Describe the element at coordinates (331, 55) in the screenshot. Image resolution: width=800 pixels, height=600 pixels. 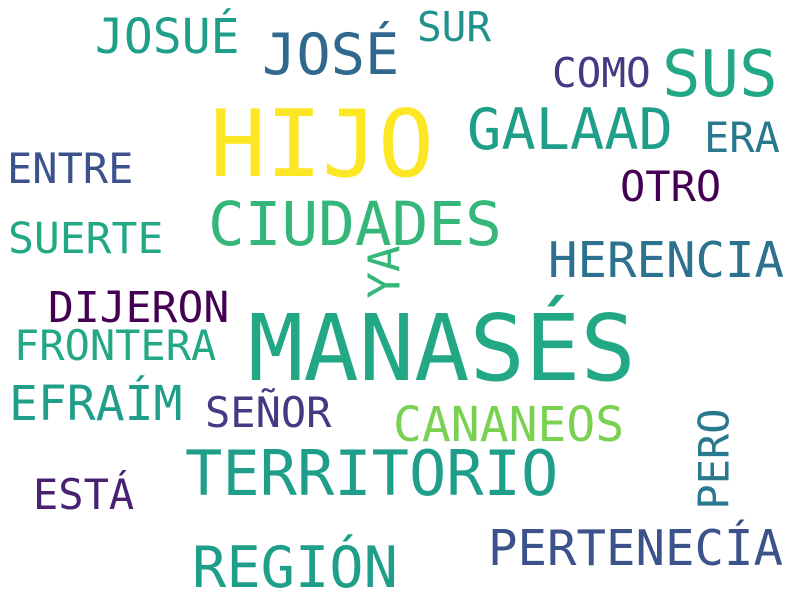
I see `word-jose: JOSÉ` at that location.